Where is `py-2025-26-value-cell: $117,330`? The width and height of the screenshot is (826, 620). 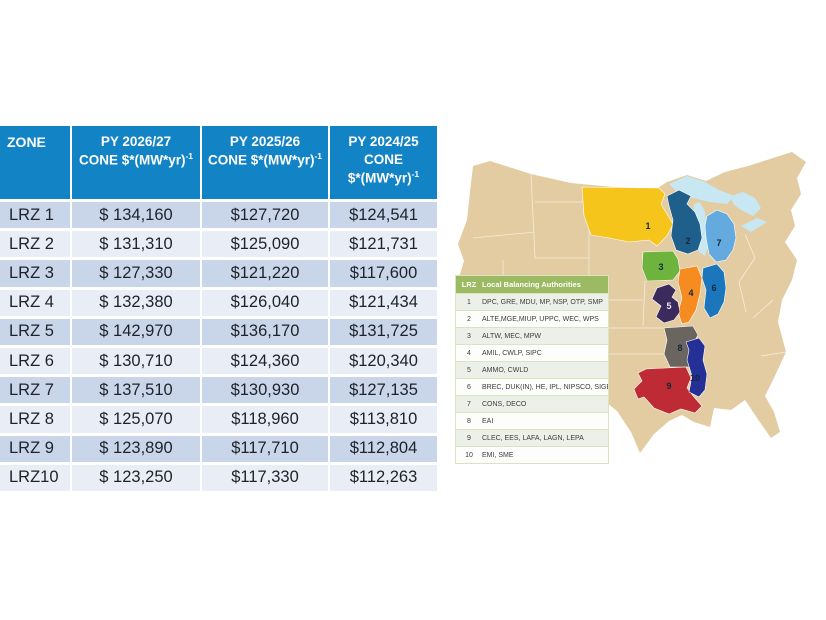
py-2025-26-value-cell: $117,330 is located at coordinates (265, 477).